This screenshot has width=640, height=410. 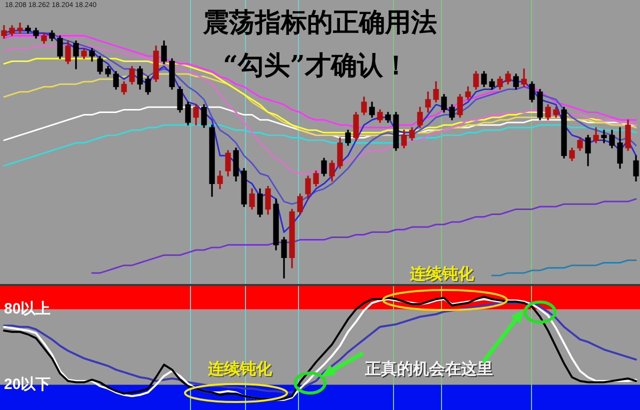 What do you see at coordinates (27, 309) in the screenshot?
I see `y-tick-label: 80以上` at bounding box center [27, 309].